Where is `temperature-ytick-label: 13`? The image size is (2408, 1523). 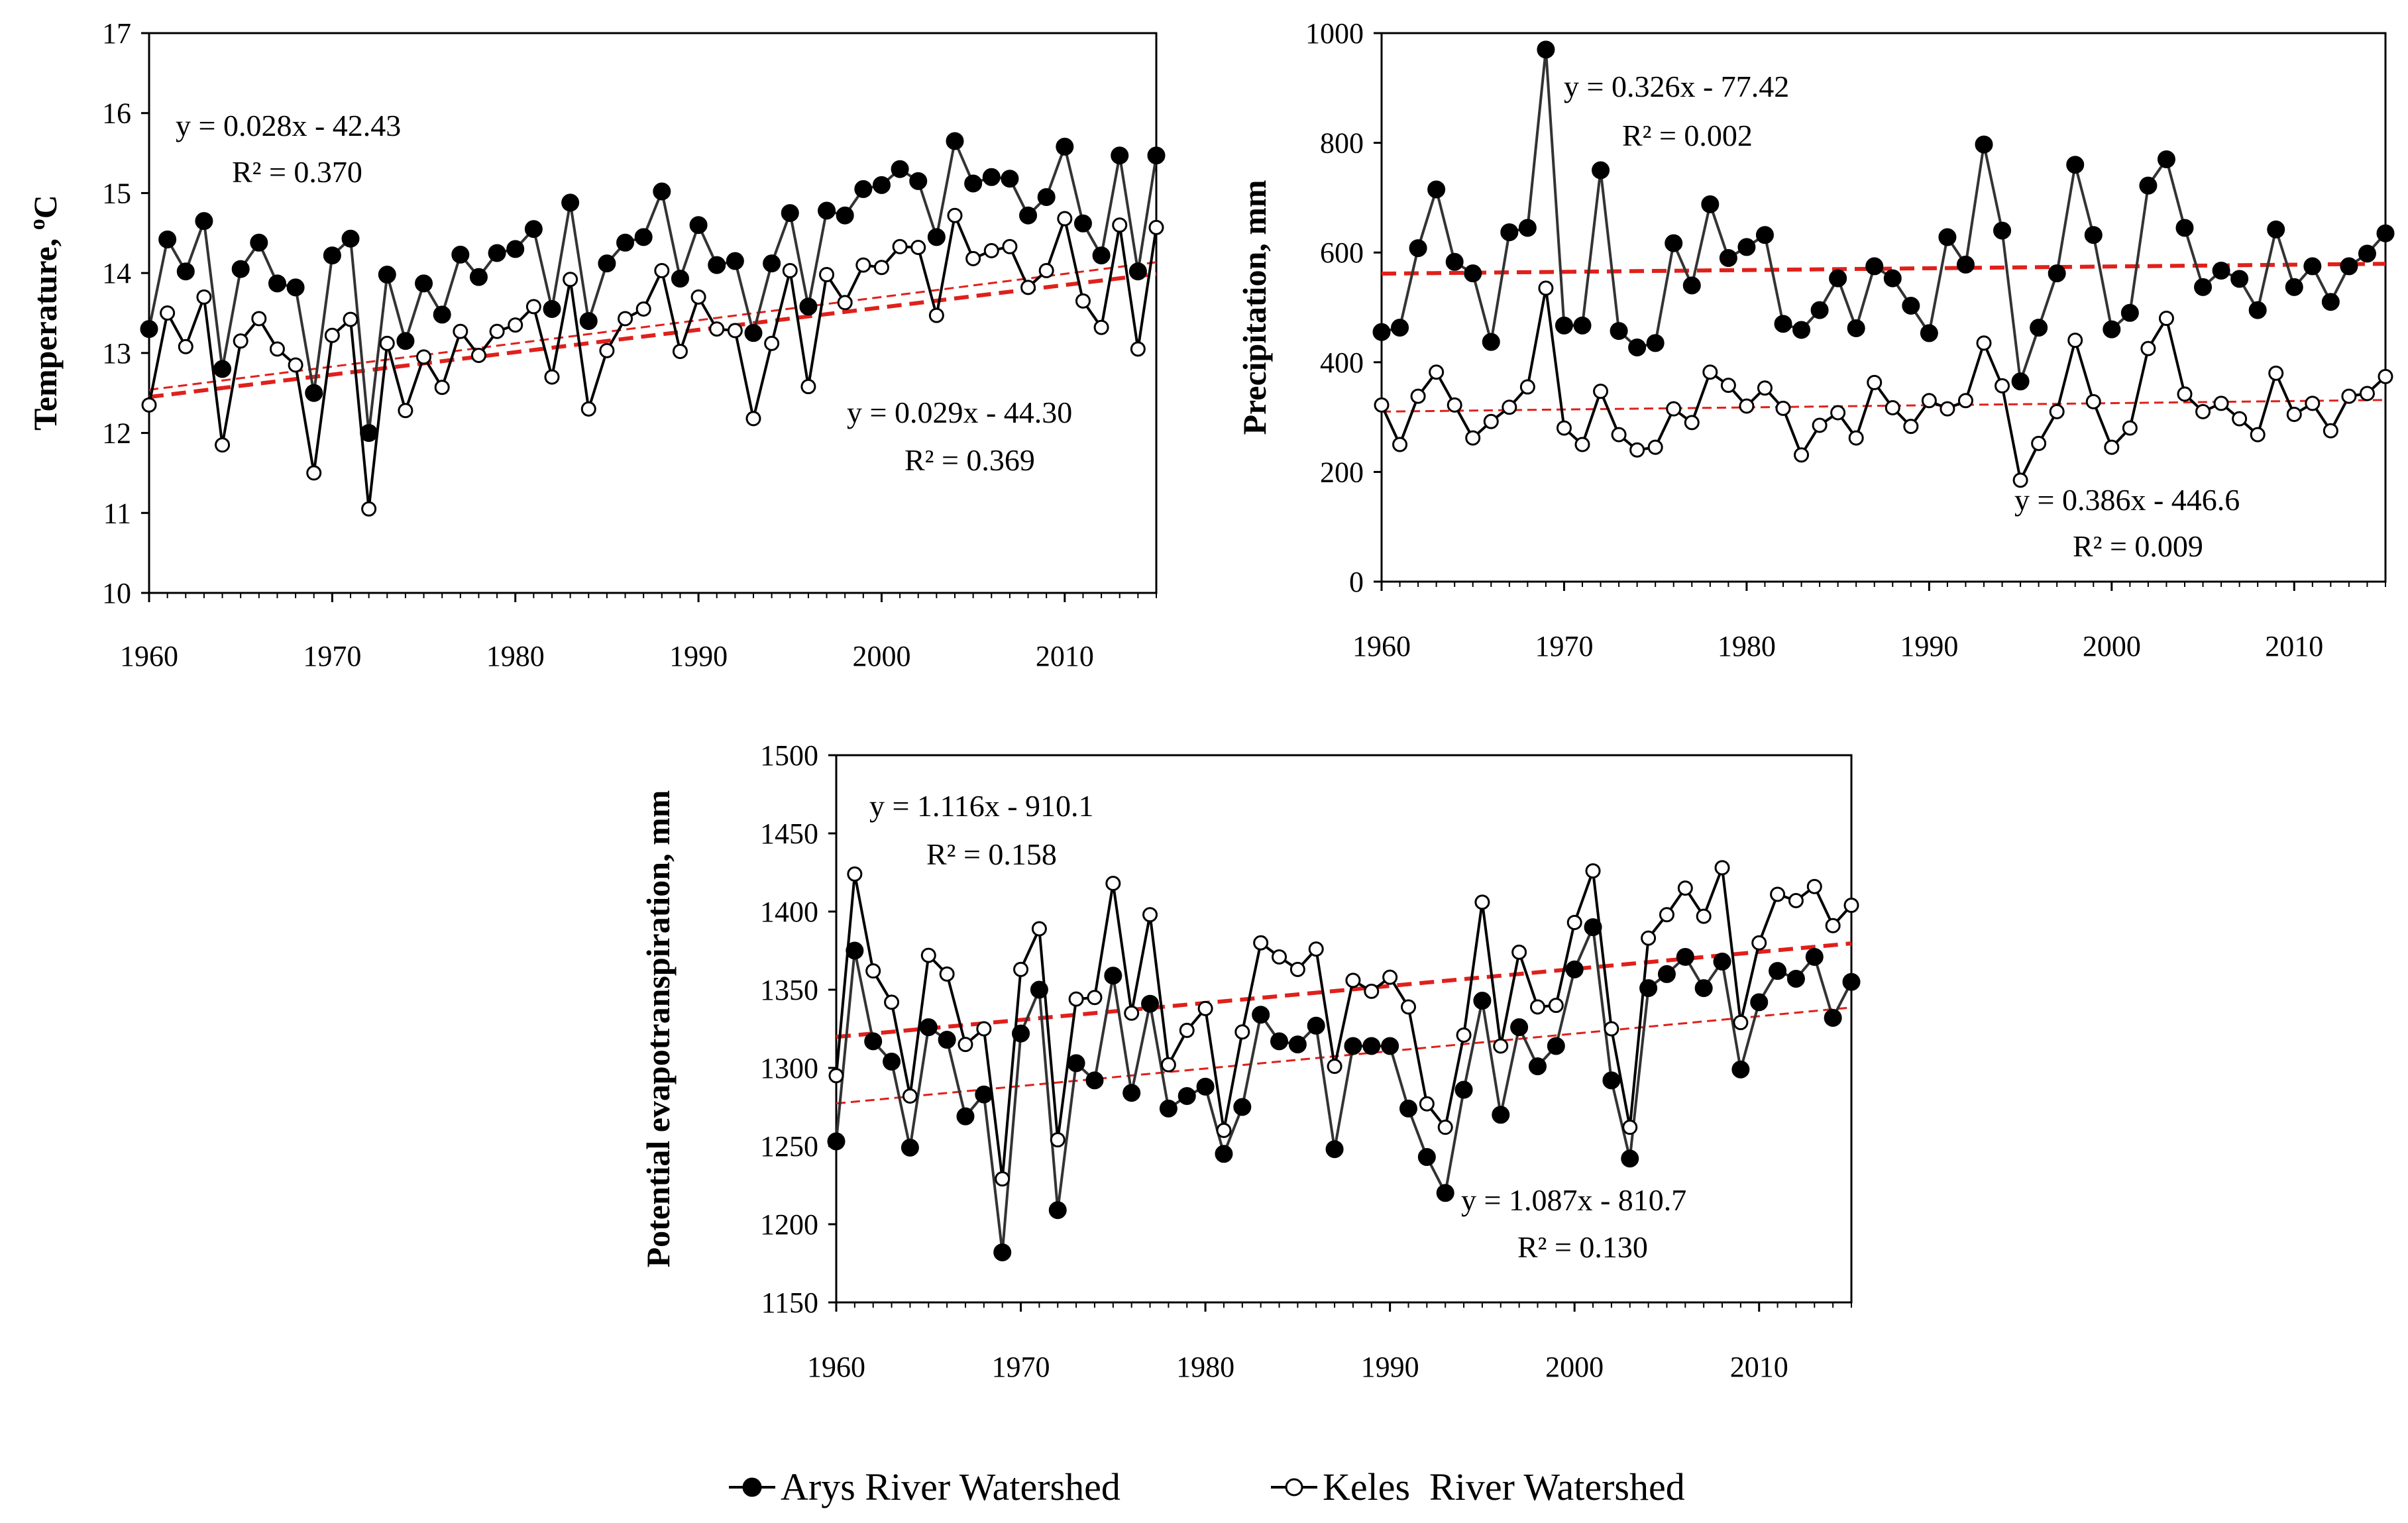
temperature-ytick-label: 13 is located at coordinates (116, 353).